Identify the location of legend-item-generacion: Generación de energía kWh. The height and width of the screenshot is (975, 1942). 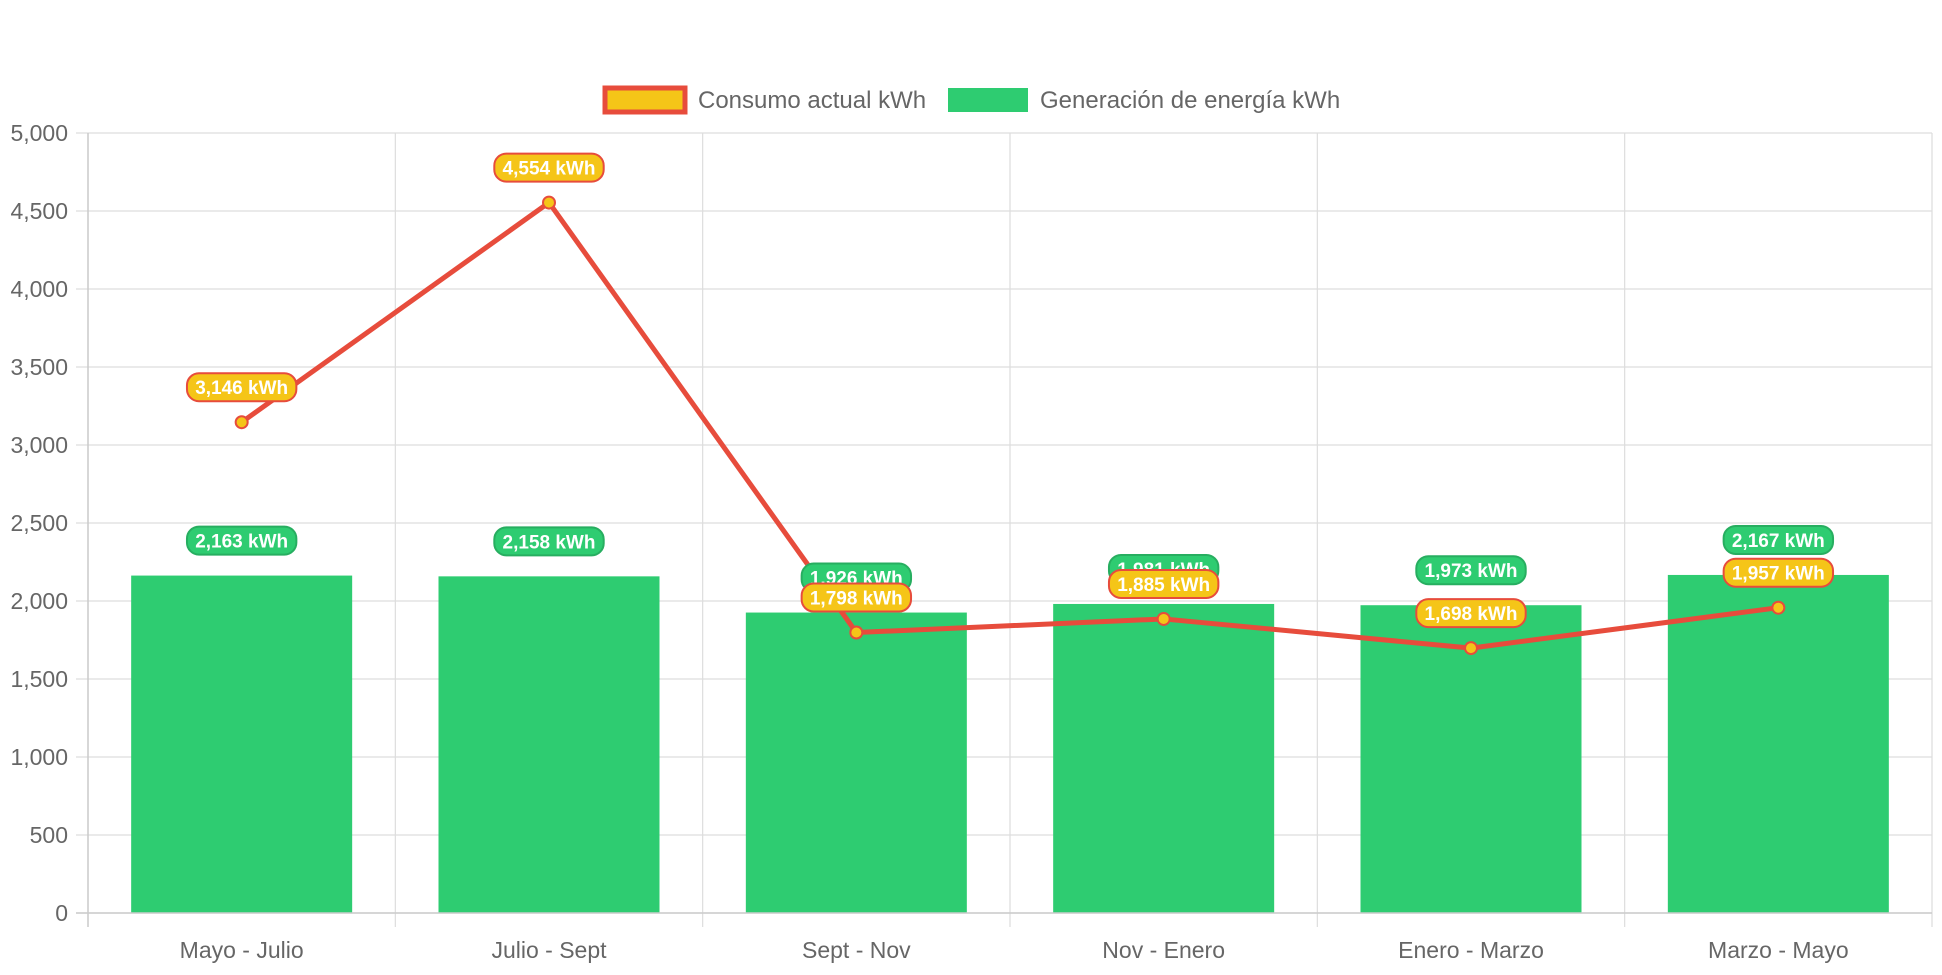
(1144, 100).